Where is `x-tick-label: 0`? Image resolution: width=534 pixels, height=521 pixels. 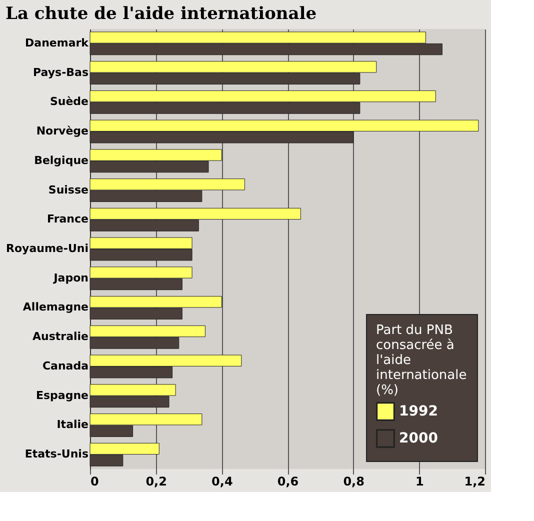
x-tick-label: 0 is located at coordinates (94, 481).